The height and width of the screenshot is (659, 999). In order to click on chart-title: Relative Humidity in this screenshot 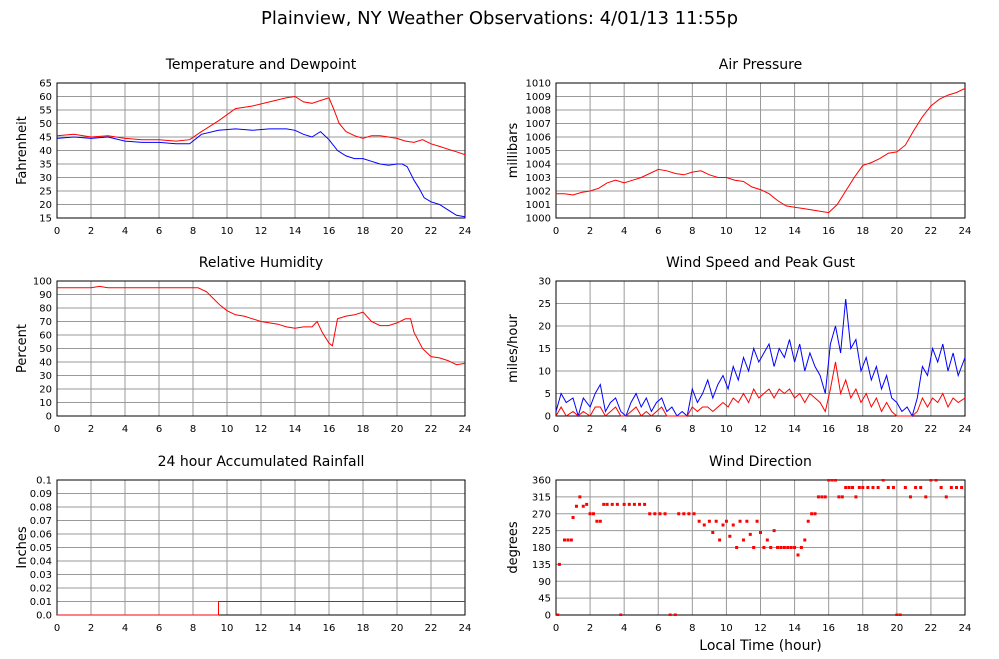, I will do `click(261, 263)`.